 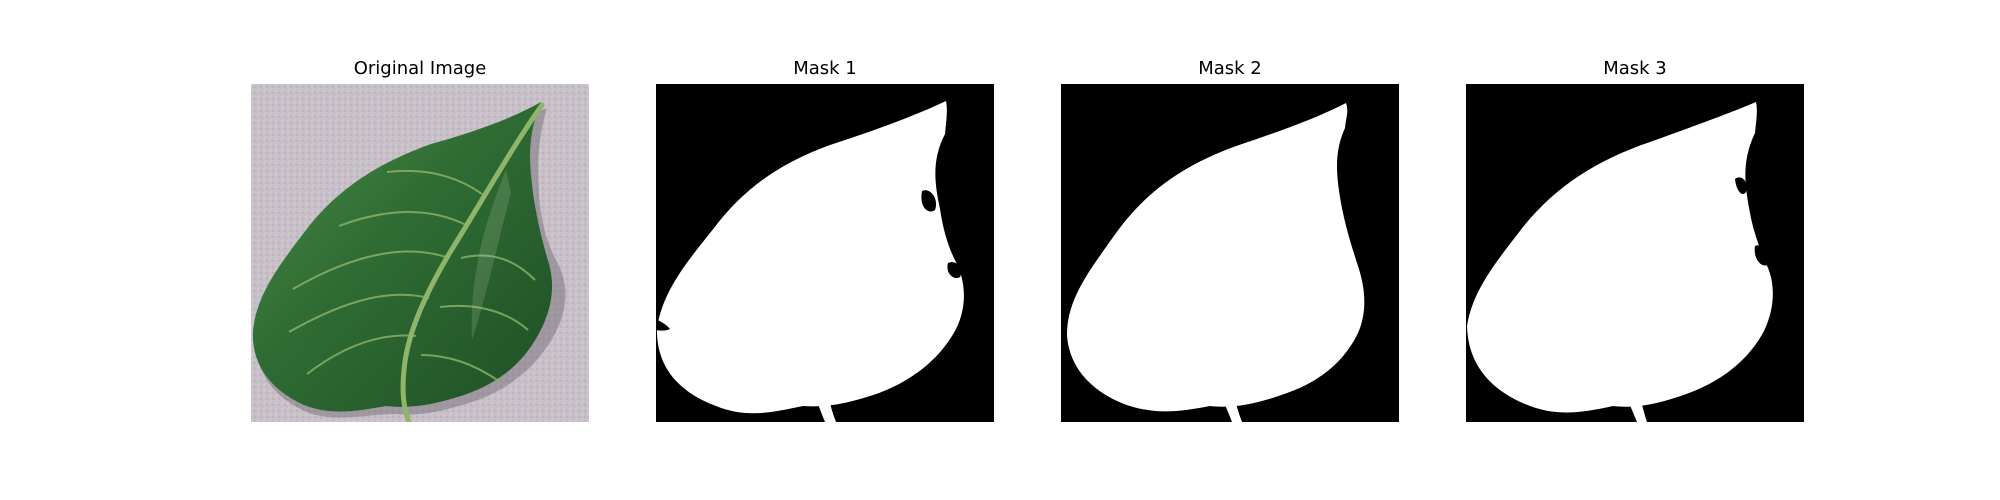 What do you see at coordinates (1229, 404) in the screenshot?
I see `mask-2-stem` at bounding box center [1229, 404].